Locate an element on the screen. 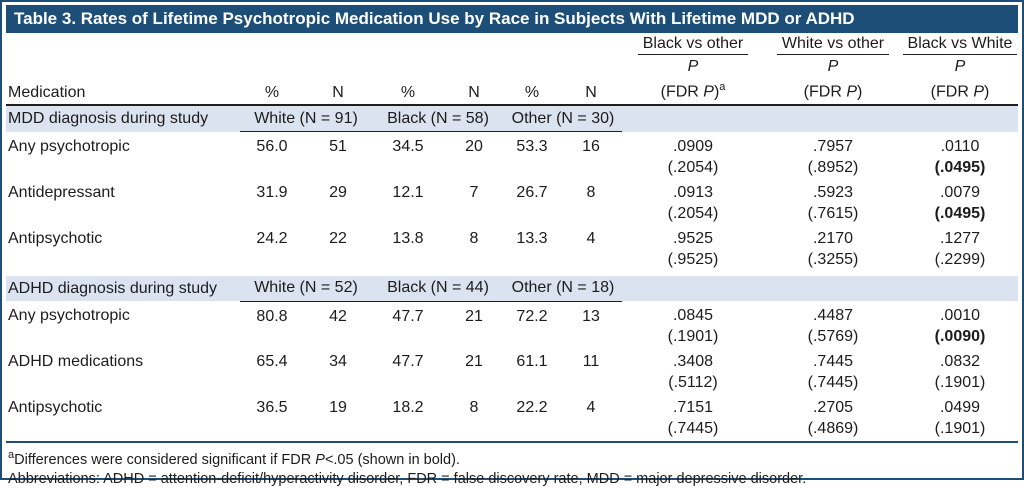  race-group-header: Black (N = 58) is located at coordinates (438, 119).